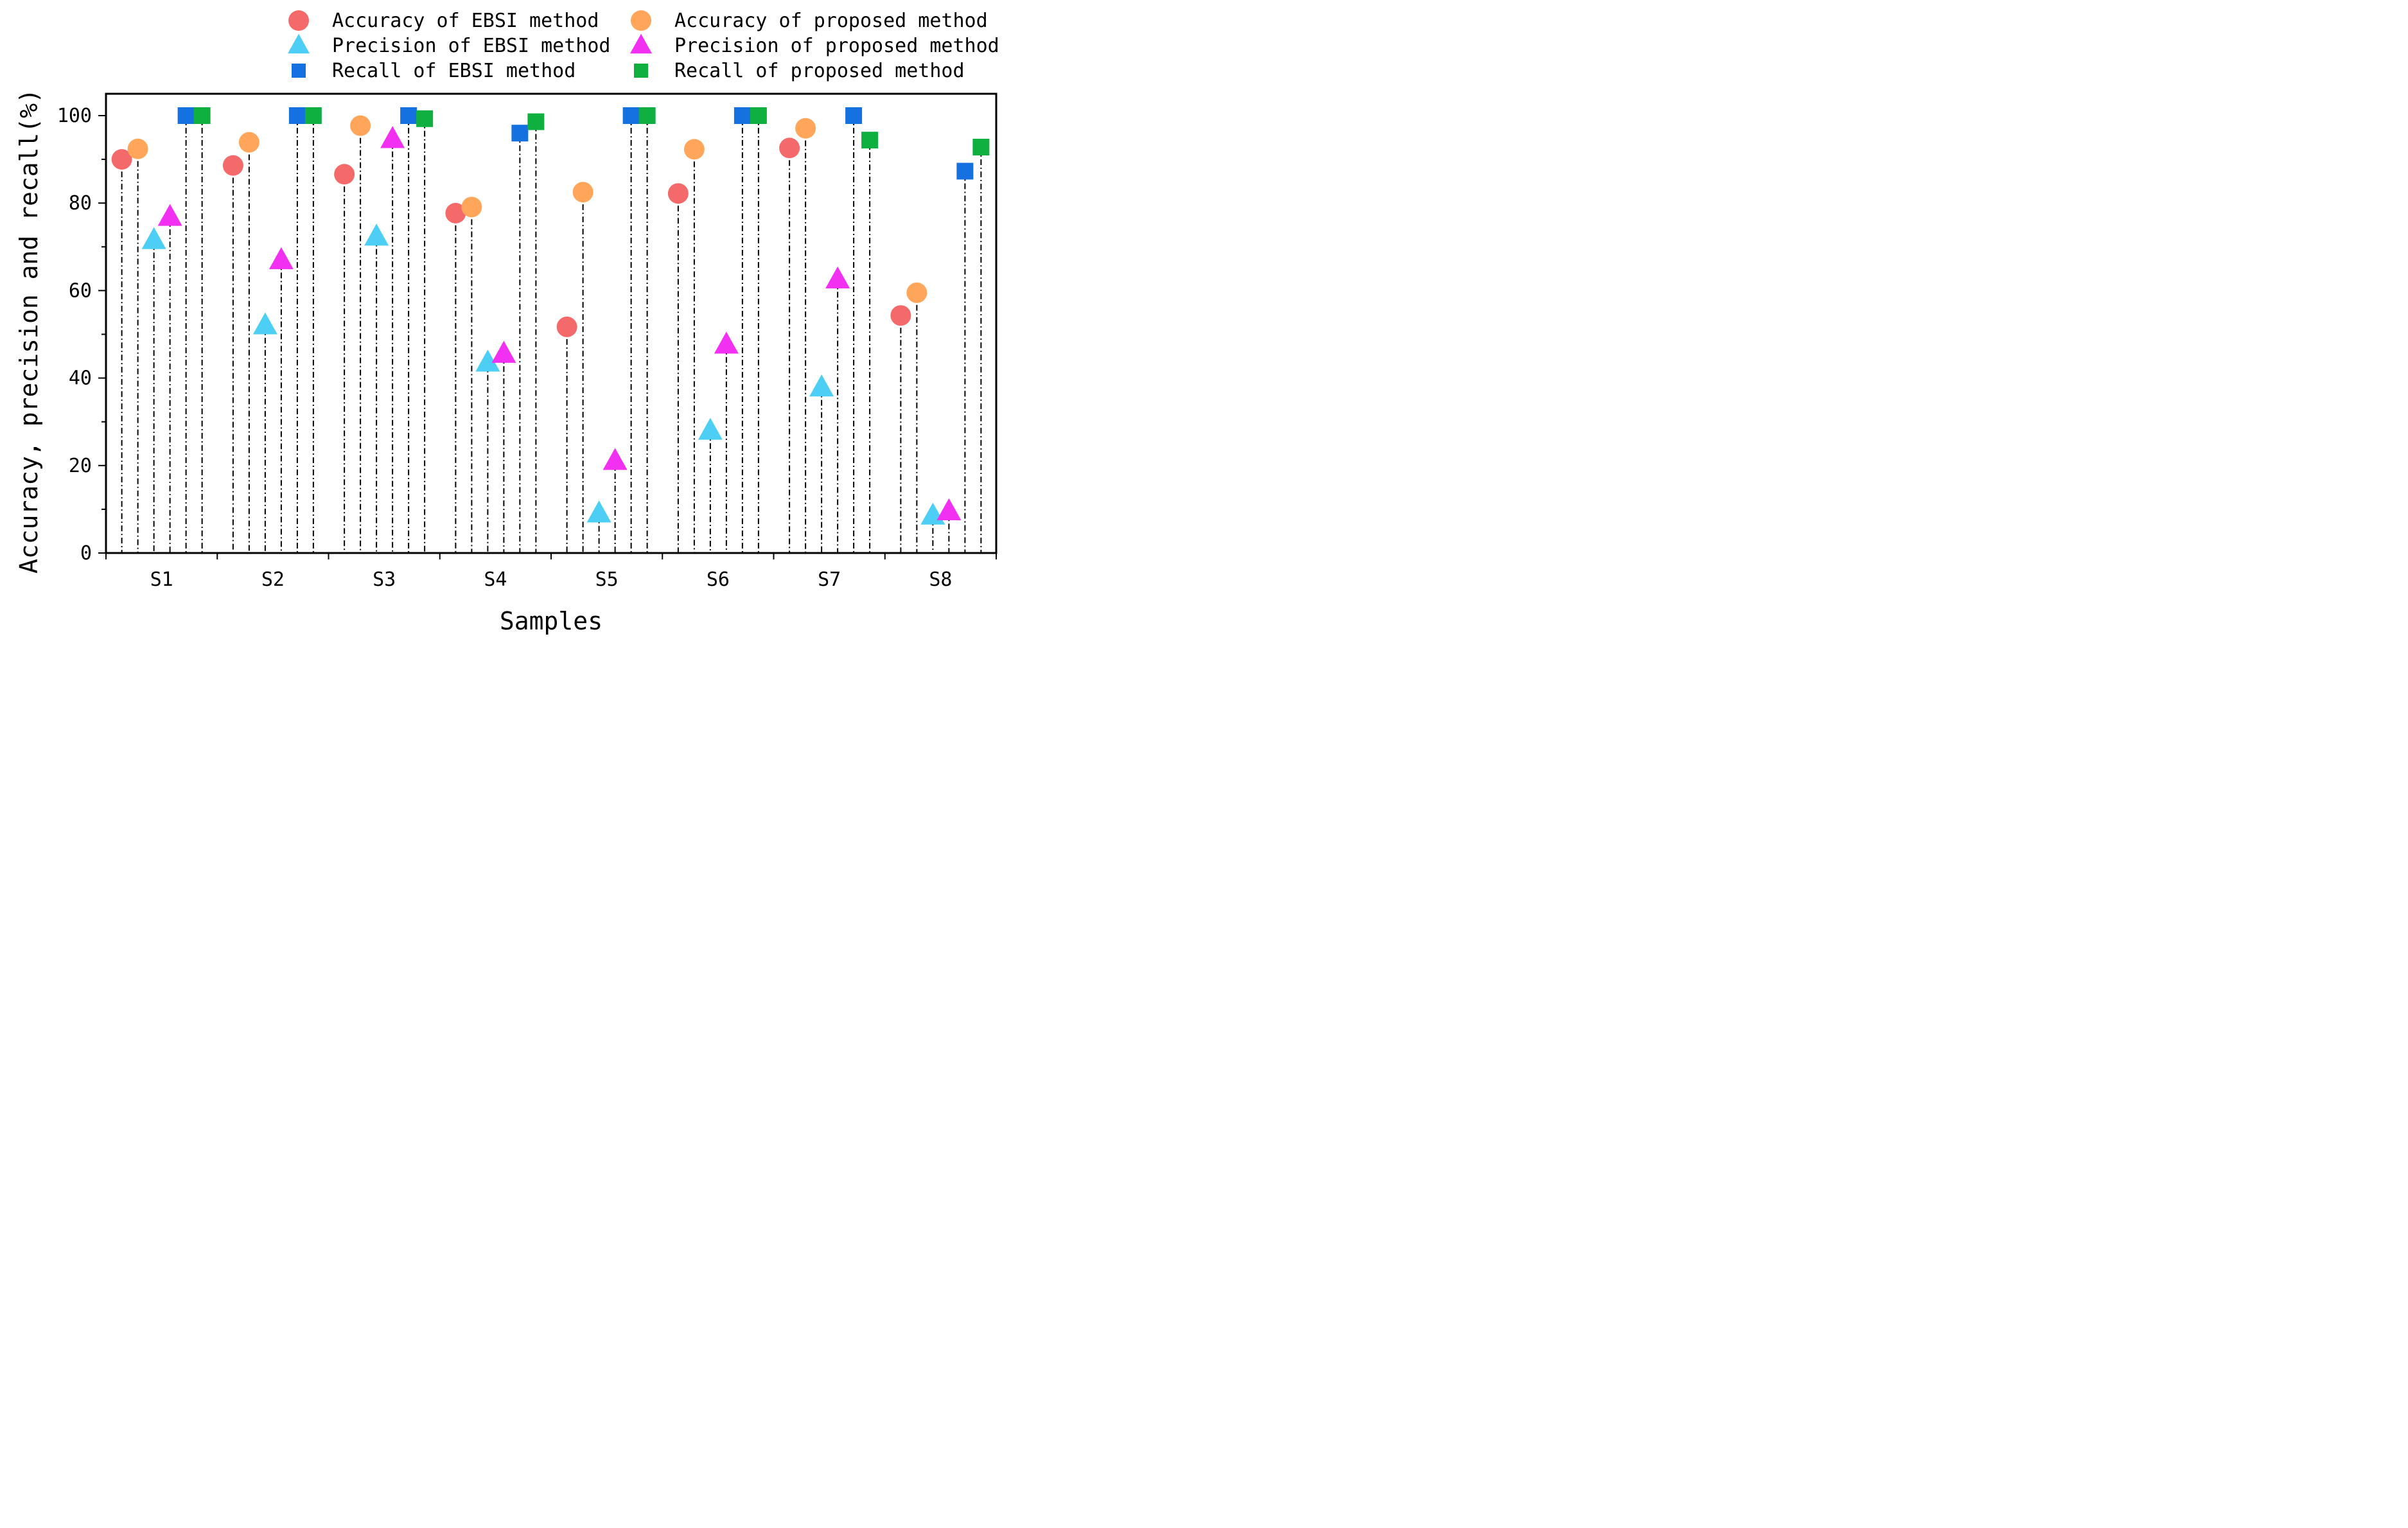 The height and width of the screenshot is (1528, 2408). Describe the element at coordinates (550, 316) in the screenshot. I see `data-markers` at that location.